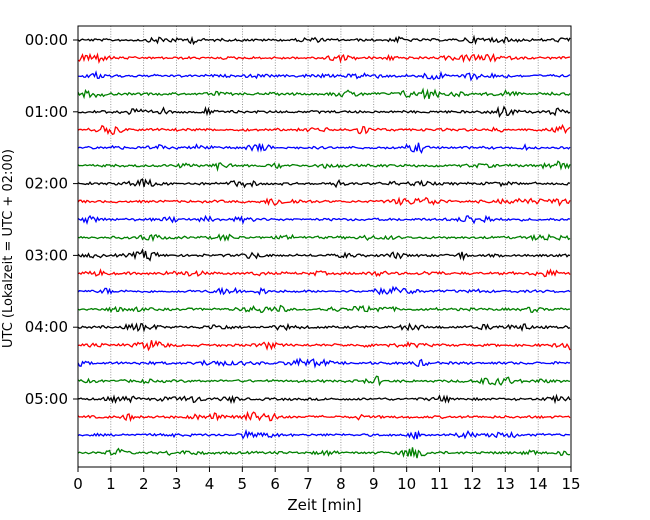 Image resolution: width=650 pixels, height=520 pixels. I want to click on x-tick-label: 11, so click(439, 484).